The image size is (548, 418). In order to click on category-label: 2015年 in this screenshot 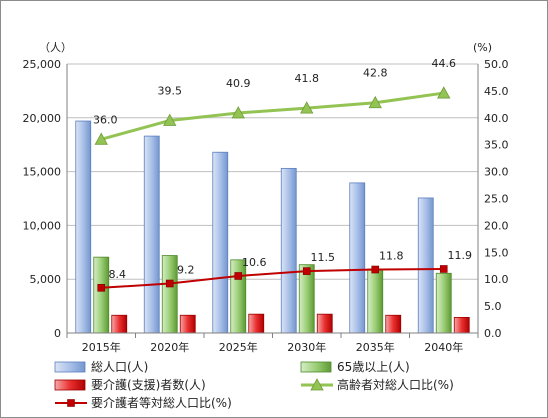, I will do `click(101, 347)`.